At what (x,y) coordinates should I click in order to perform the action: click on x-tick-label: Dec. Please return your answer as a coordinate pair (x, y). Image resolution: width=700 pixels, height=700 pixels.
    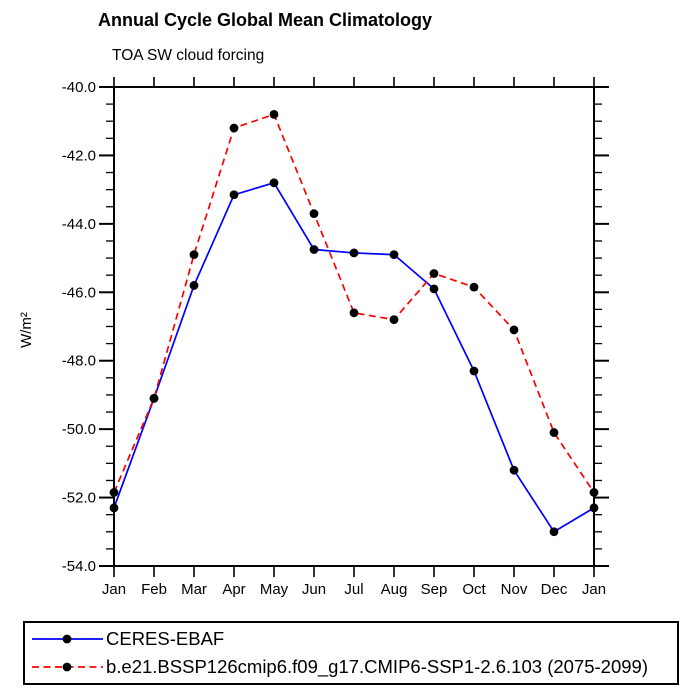
    Looking at the image, I should click on (554, 589).